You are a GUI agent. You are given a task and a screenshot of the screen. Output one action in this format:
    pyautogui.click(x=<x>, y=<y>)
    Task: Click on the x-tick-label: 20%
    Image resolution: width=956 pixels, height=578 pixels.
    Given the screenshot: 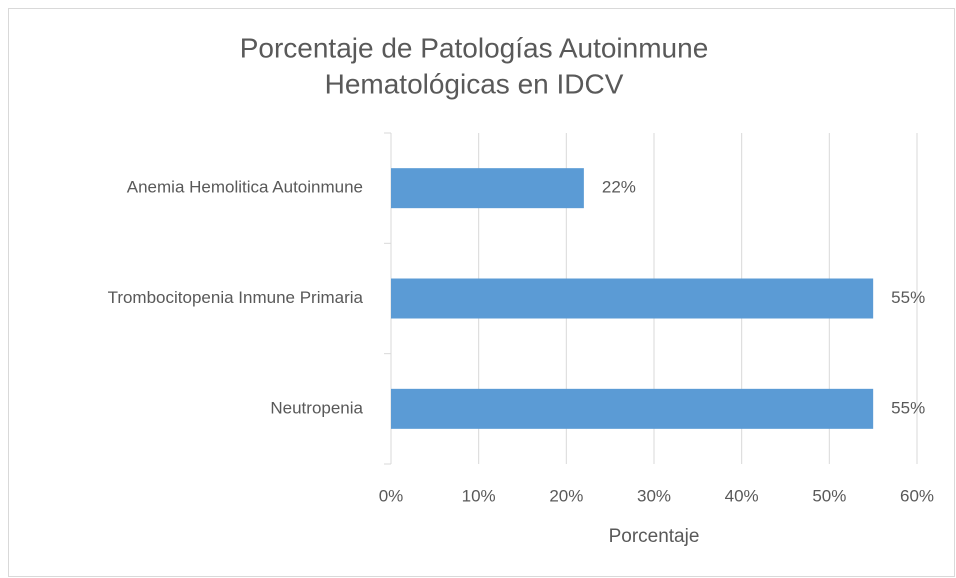 What is the action you would take?
    pyautogui.click(x=566, y=495)
    